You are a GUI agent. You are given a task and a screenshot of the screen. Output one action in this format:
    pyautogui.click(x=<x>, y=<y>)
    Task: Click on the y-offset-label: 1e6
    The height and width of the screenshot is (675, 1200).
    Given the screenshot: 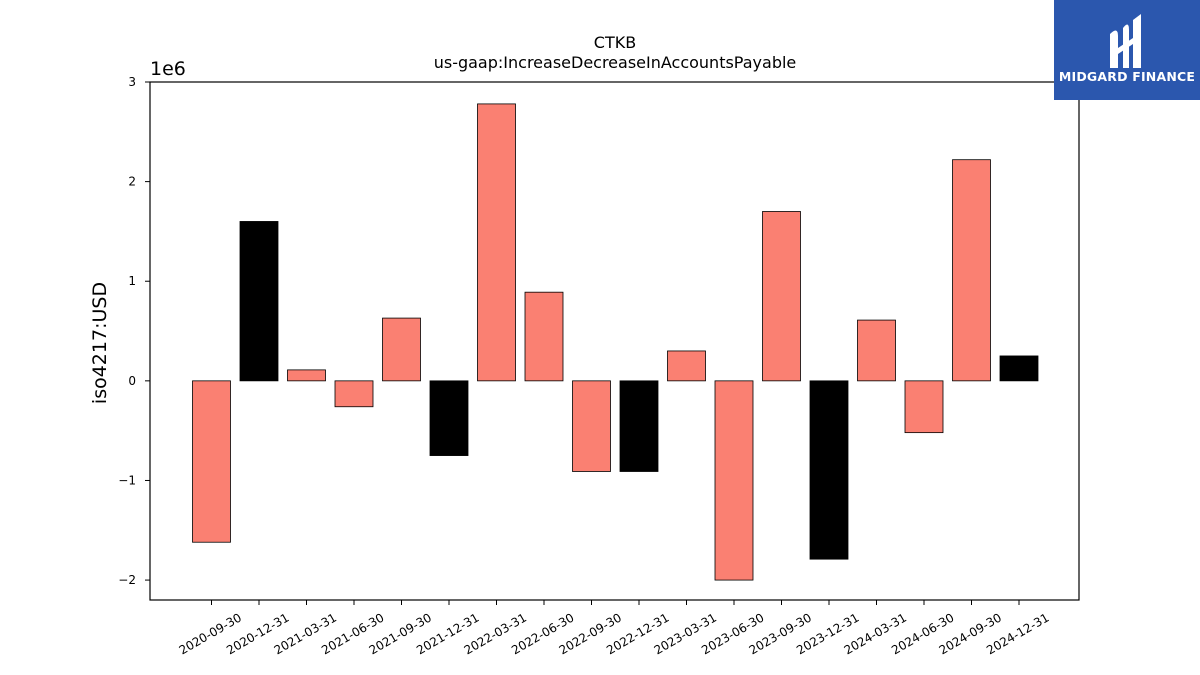 What is the action you would take?
    pyautogui.click(x=168, y=69)
    